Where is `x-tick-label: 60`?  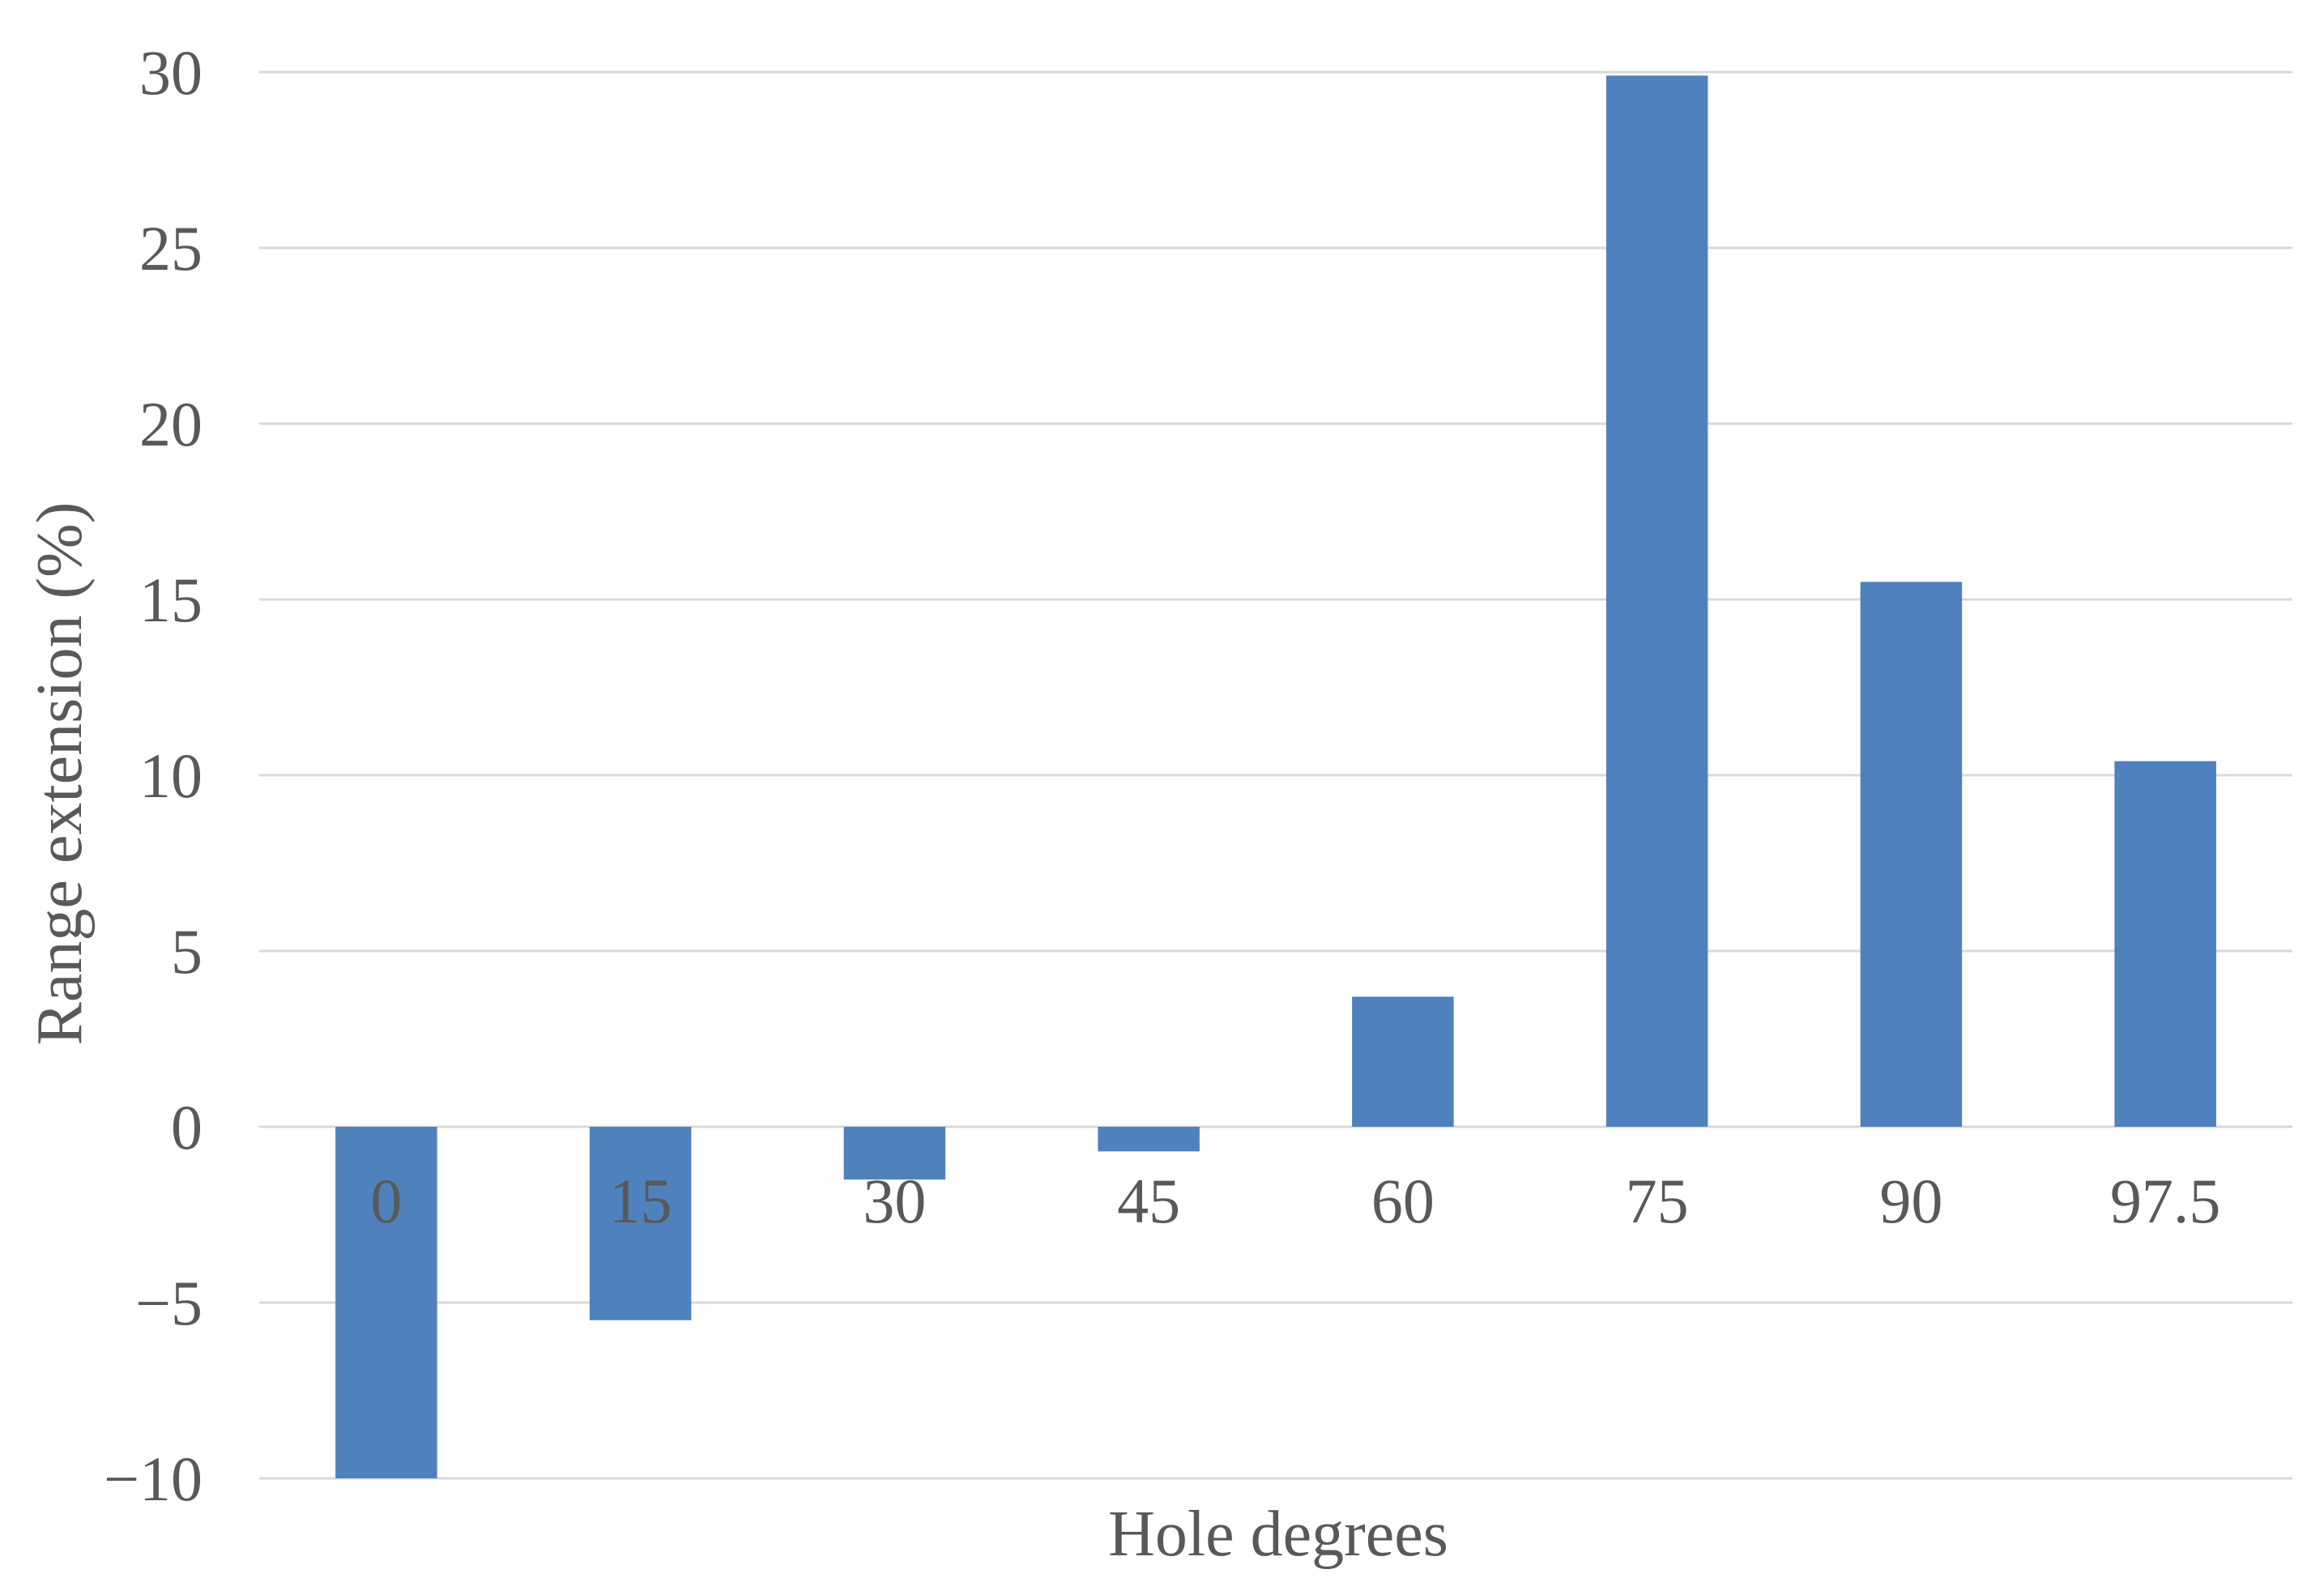
x-tick-label: 60 is located at coordinates (1403, 1201).